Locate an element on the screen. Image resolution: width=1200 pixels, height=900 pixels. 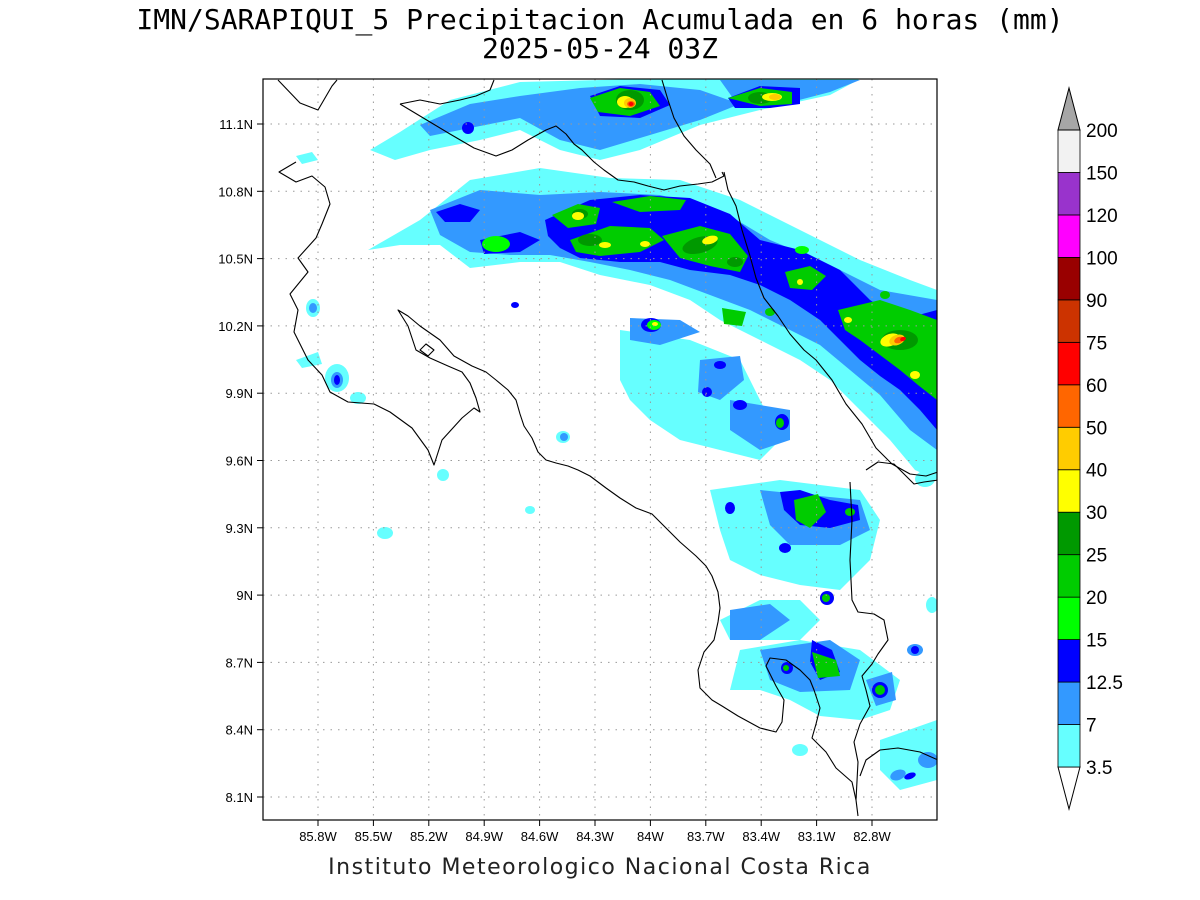
colorbar-label: 50 is located at coordinates (1096, 428).